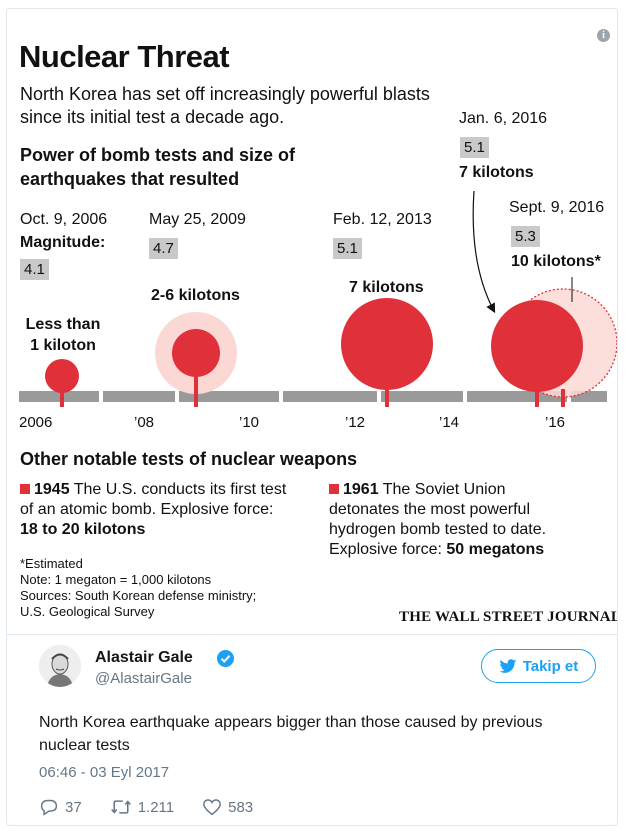  I want to click on retweet-icon, so click(120, 807).